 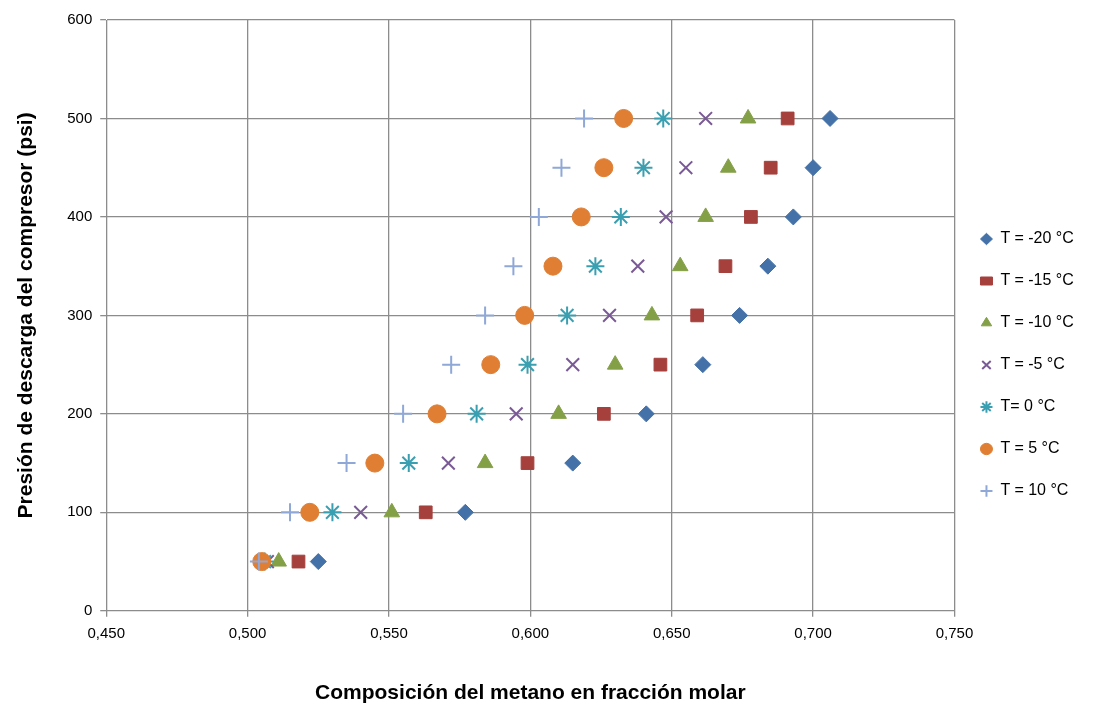 I want to click on x-tick-label: 0,650, so click(x=671, y=632).